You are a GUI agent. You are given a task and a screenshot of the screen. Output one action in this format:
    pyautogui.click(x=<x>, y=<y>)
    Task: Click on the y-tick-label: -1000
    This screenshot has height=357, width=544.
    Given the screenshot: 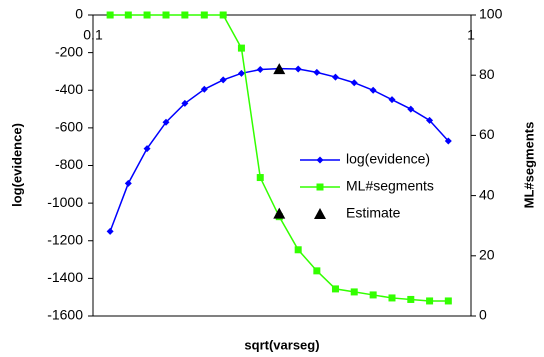 What is the action you would take?
    pyautogui.click(x=65, y=202)
    